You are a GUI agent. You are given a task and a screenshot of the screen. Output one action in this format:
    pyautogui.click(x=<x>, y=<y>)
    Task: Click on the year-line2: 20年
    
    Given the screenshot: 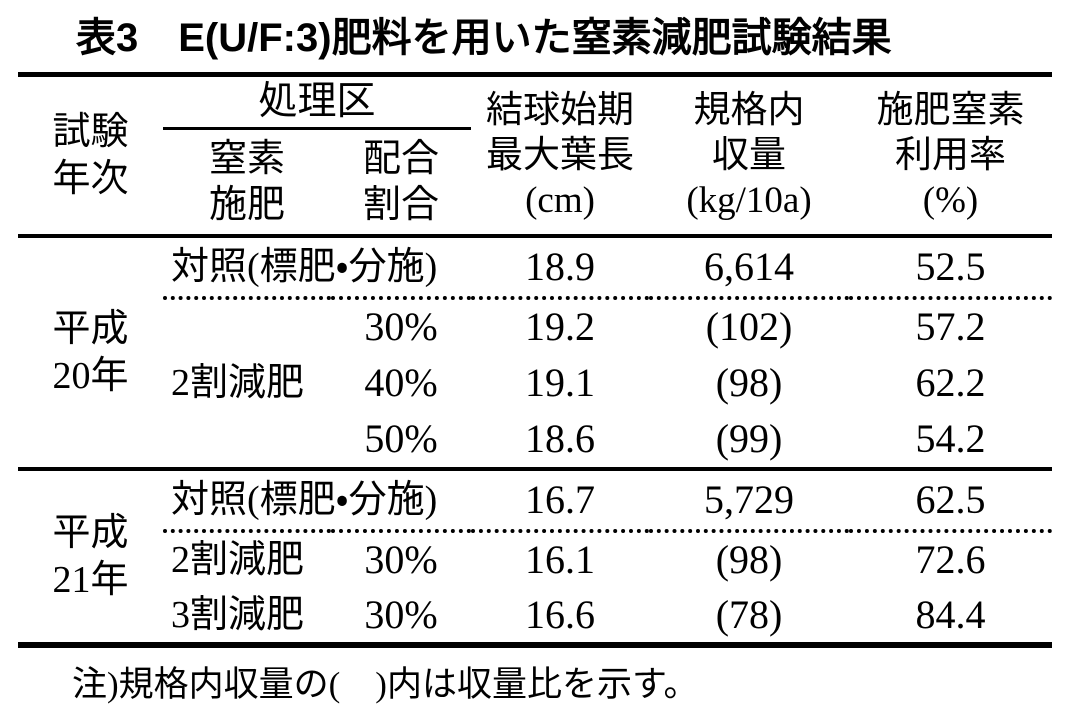 What is the action you would take?
    pyautogui.click(x=90, y=375)
    